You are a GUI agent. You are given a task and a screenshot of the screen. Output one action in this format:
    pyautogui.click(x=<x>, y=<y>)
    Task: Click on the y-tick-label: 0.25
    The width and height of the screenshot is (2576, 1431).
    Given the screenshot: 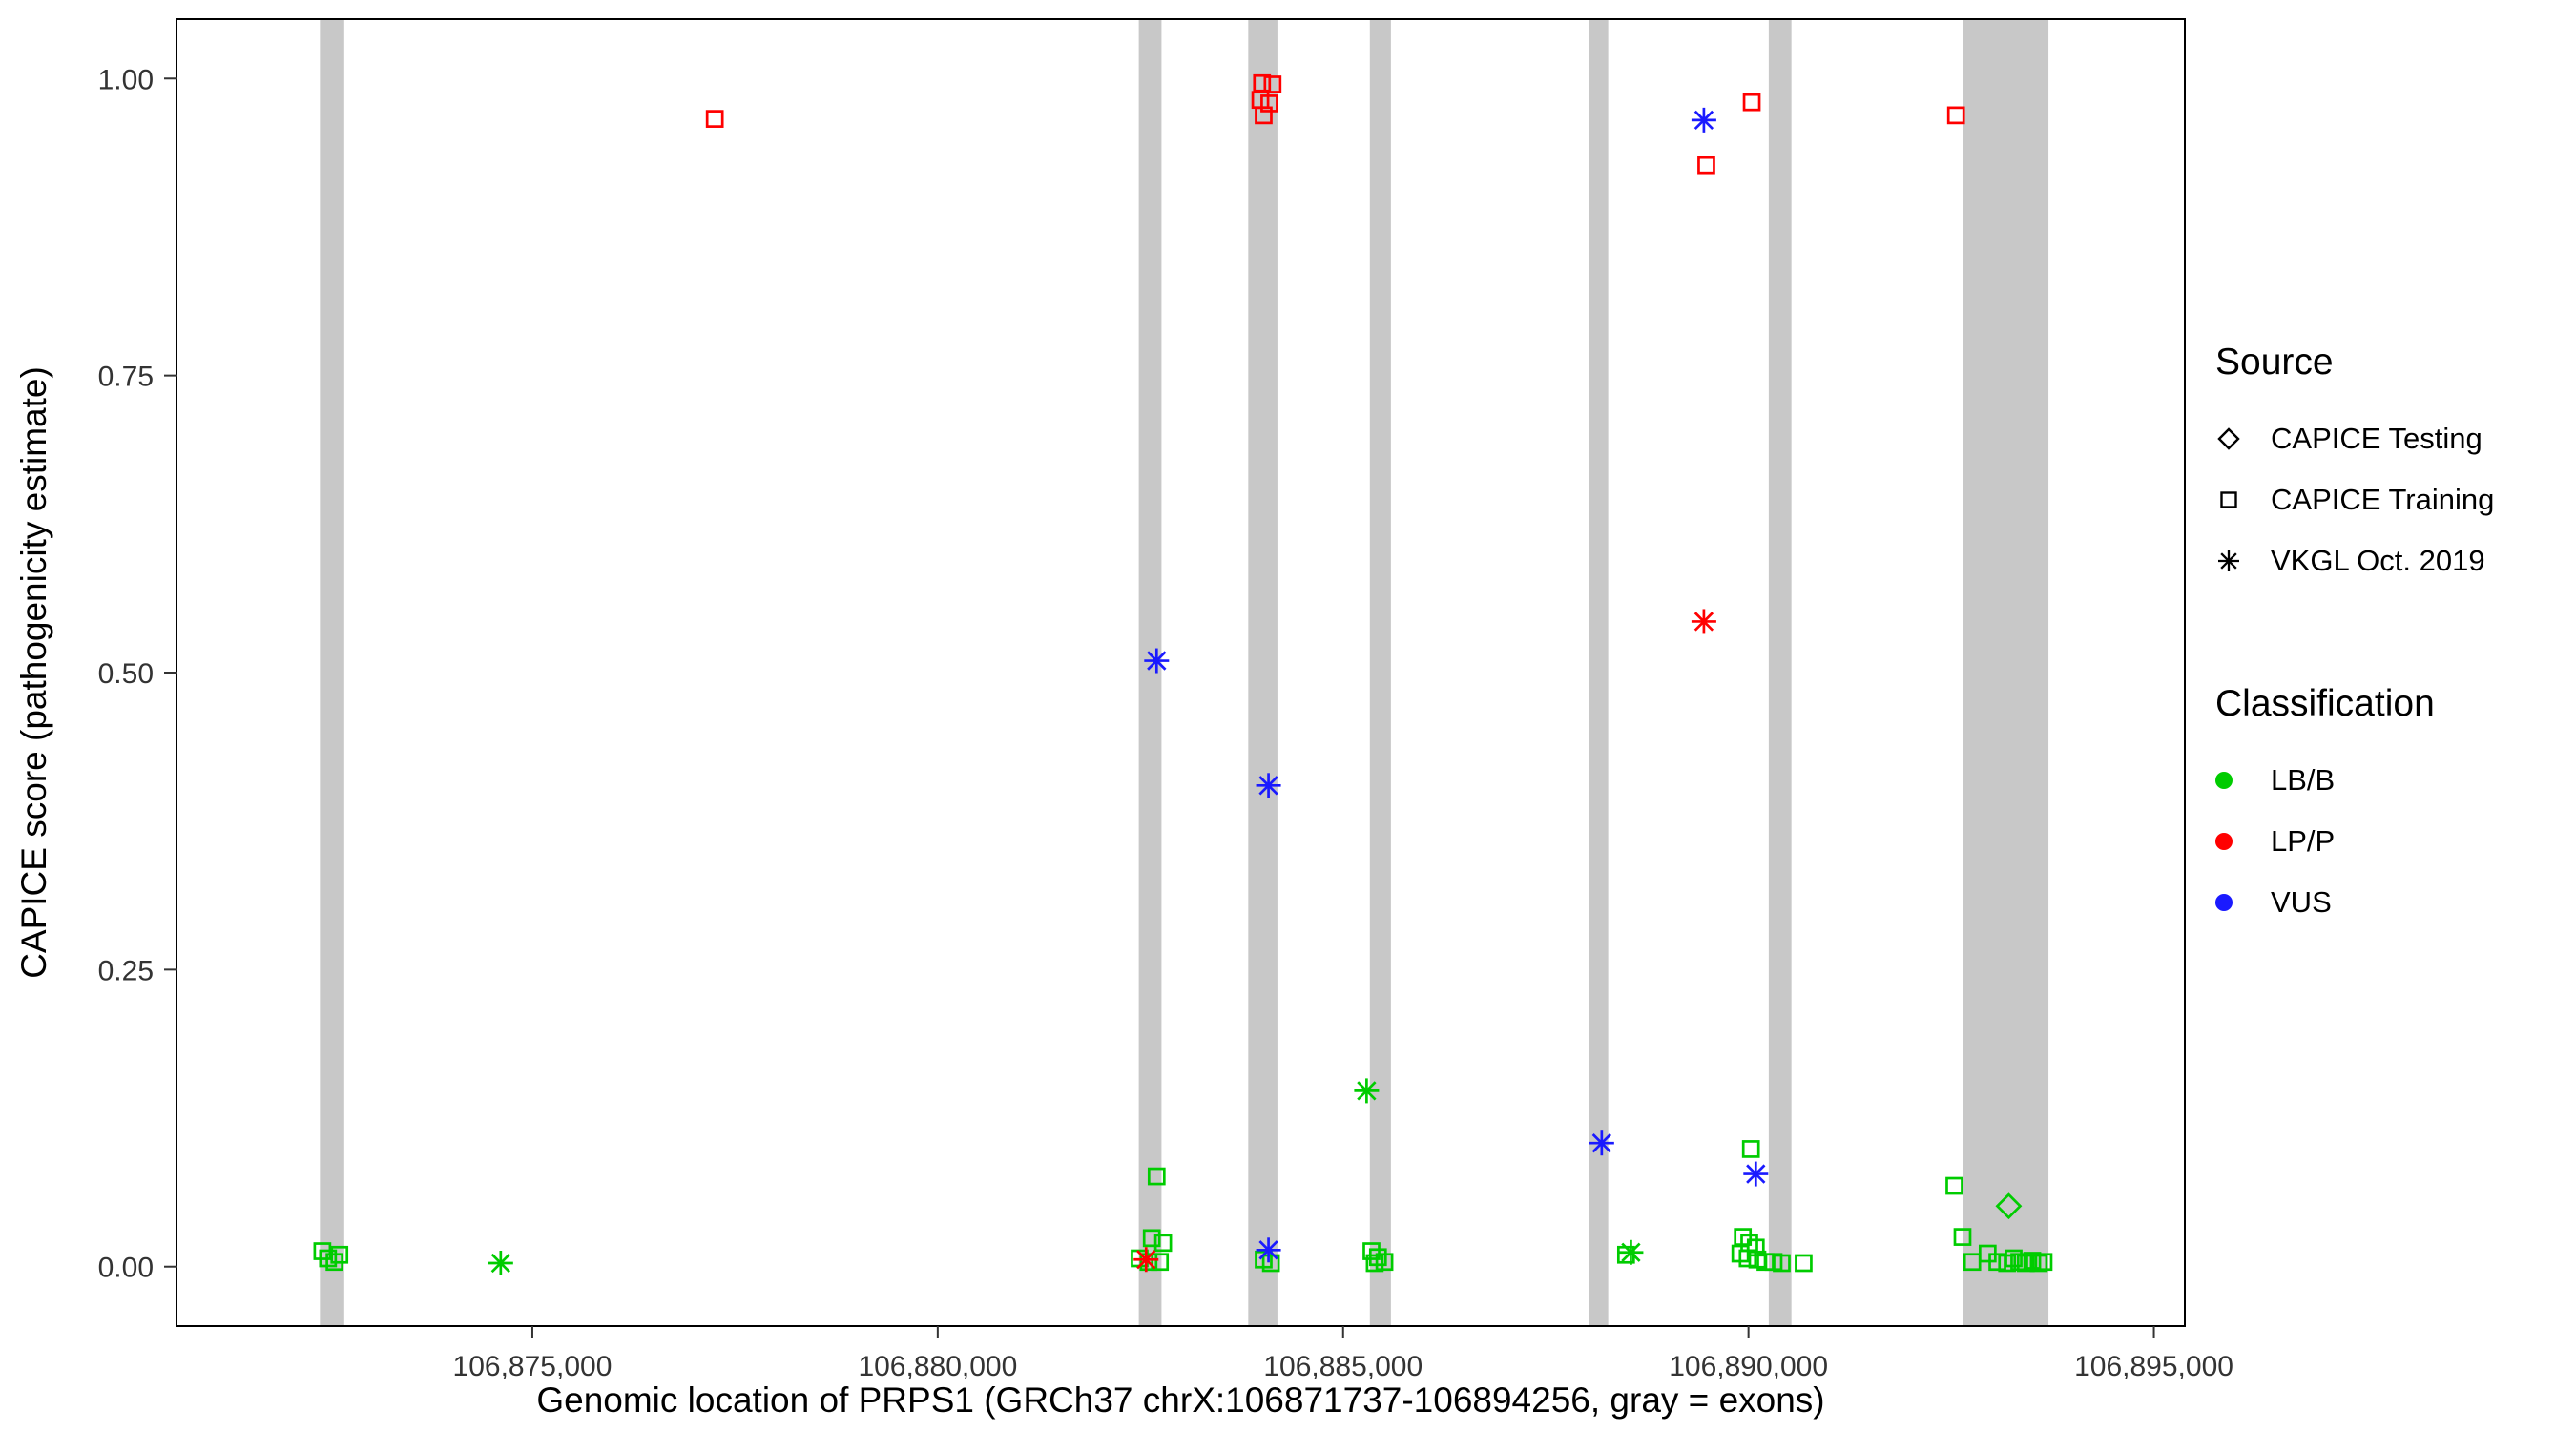 What is the action you would take?
    pyautogui.click(x=126, y=970)
    